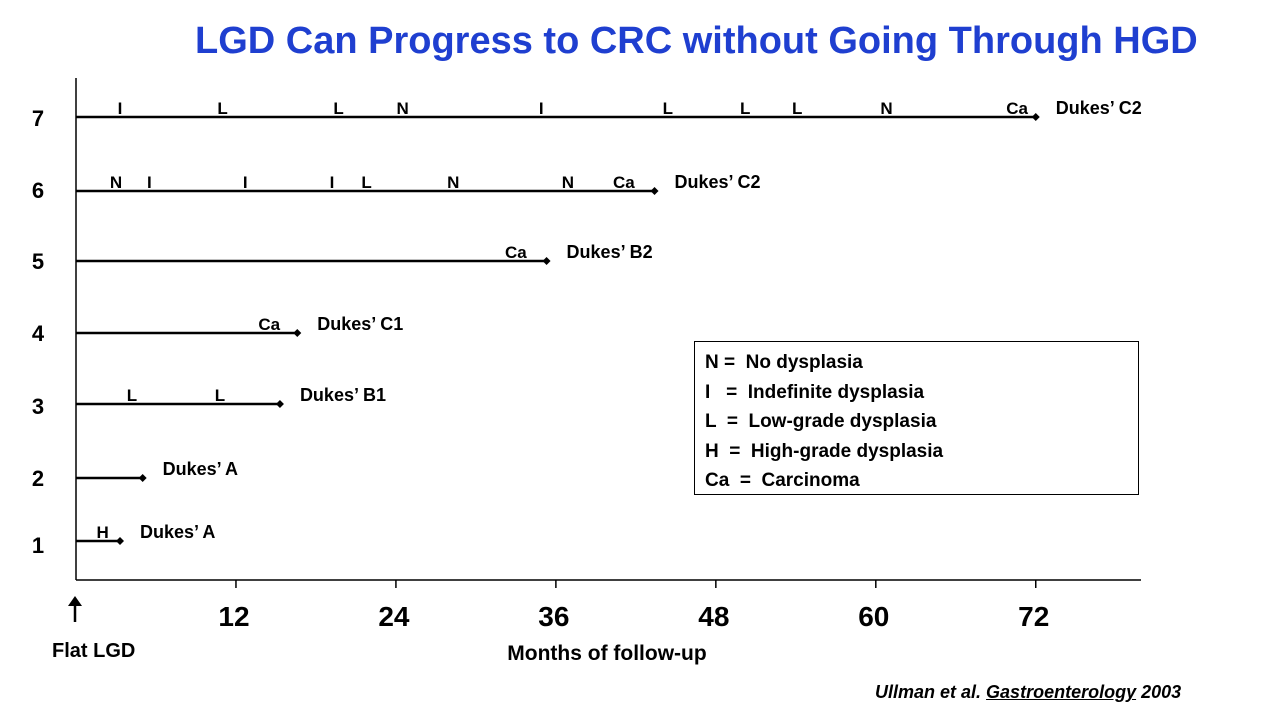  What do you see at coordinates (394, 616) in the screenshot?
I see `x-tick-label-24: 24` at bounding box center [394, 616].